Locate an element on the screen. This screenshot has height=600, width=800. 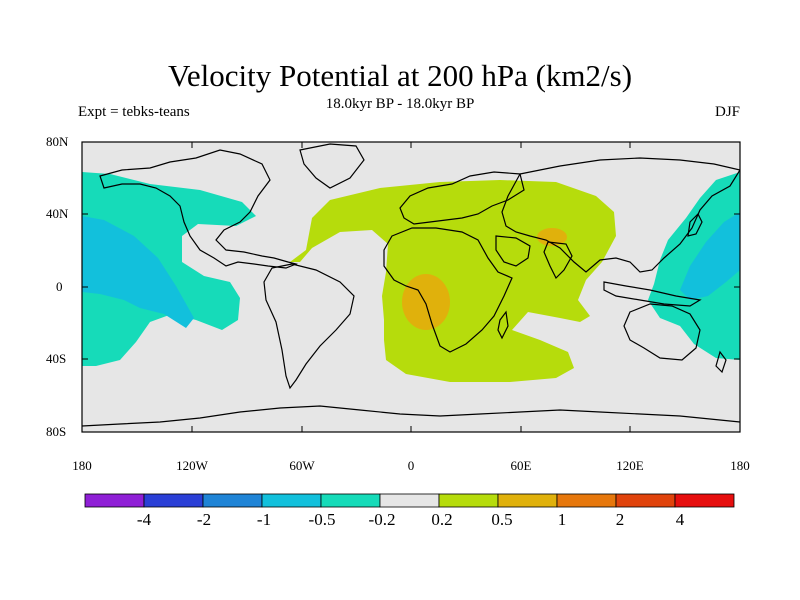
negative-core-east is located at coordinates (710, 256).